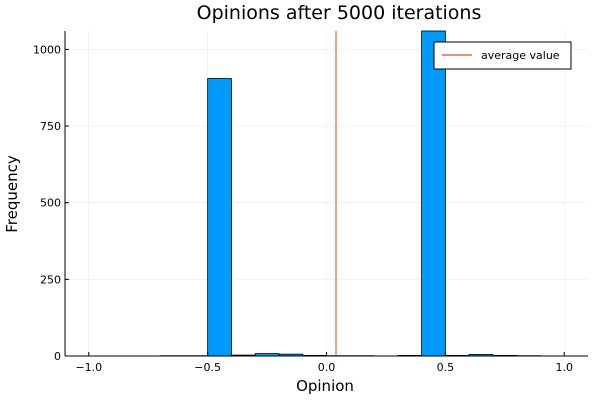 The height and width of the screenshot is (404, 600). I want to click on x-axis-title: Opinion, so click(325, 386).